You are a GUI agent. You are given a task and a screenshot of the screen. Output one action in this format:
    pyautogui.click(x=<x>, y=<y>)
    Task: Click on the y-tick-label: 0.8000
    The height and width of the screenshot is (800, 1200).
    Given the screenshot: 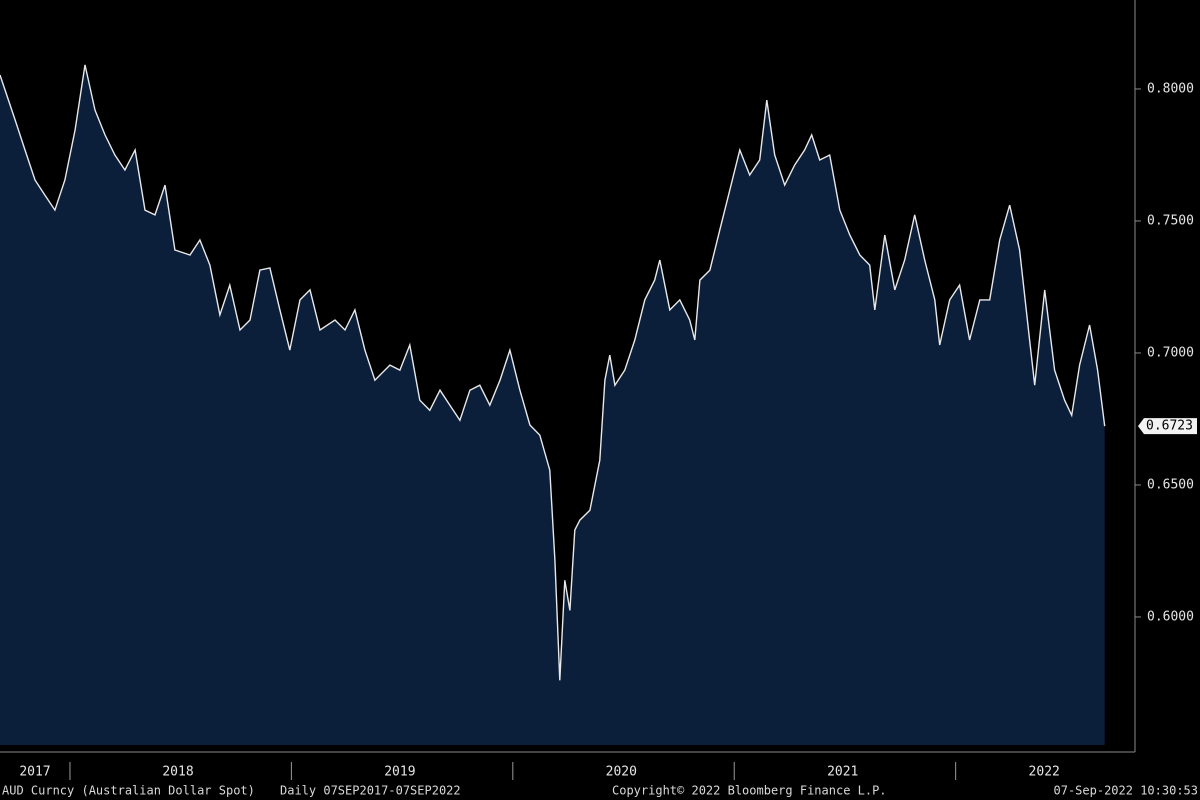 What is the action you would take?
    pyautogui.click(x=1170, y=88)
    